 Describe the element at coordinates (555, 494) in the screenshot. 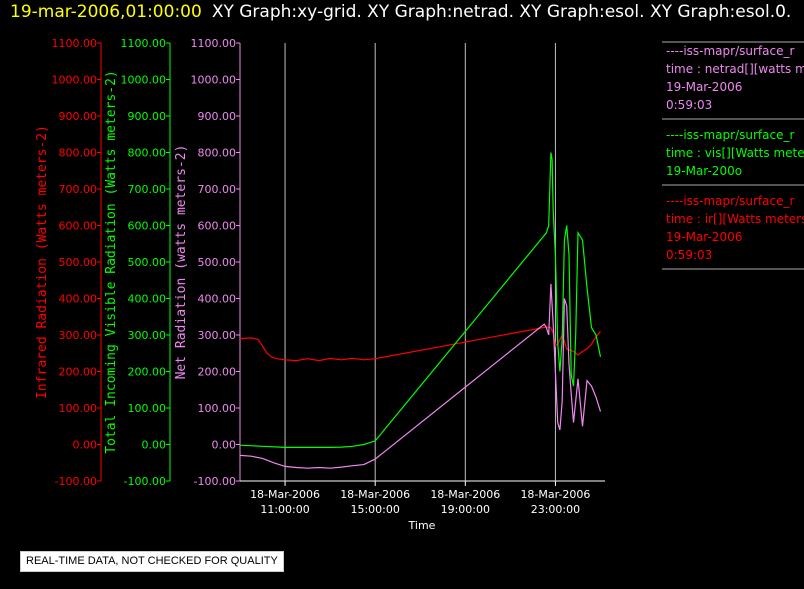

I see `x-tick-label-date-3: 18-Mar-2006` at that location.